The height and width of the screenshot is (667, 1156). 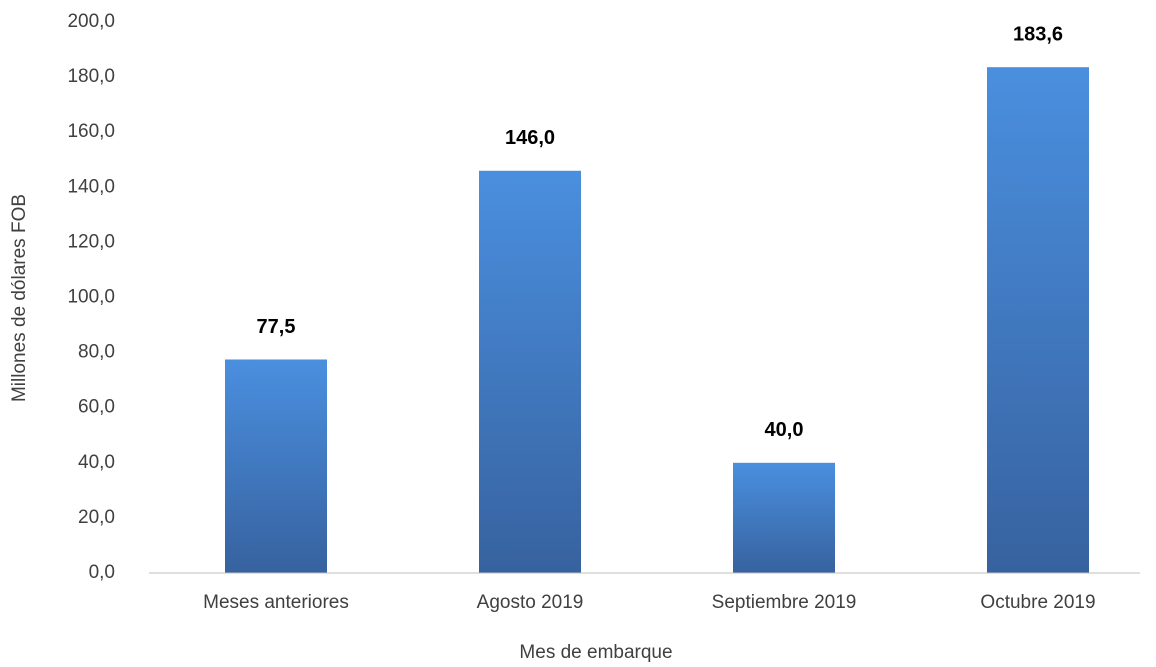 What do you see at coordinates (595, 652) in the screenshot?
I see `x-axis-label: Mes de embarque` at bounding box center [595, 652].